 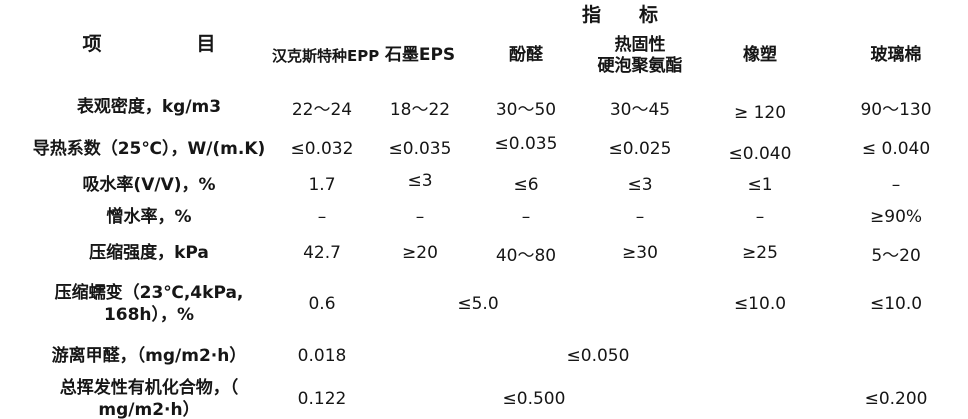 What do you see at coordinates (149, 184) in the screenshot?
I see `row-label: 吸水率(V/V)，%` at bounding box center [149, 184].